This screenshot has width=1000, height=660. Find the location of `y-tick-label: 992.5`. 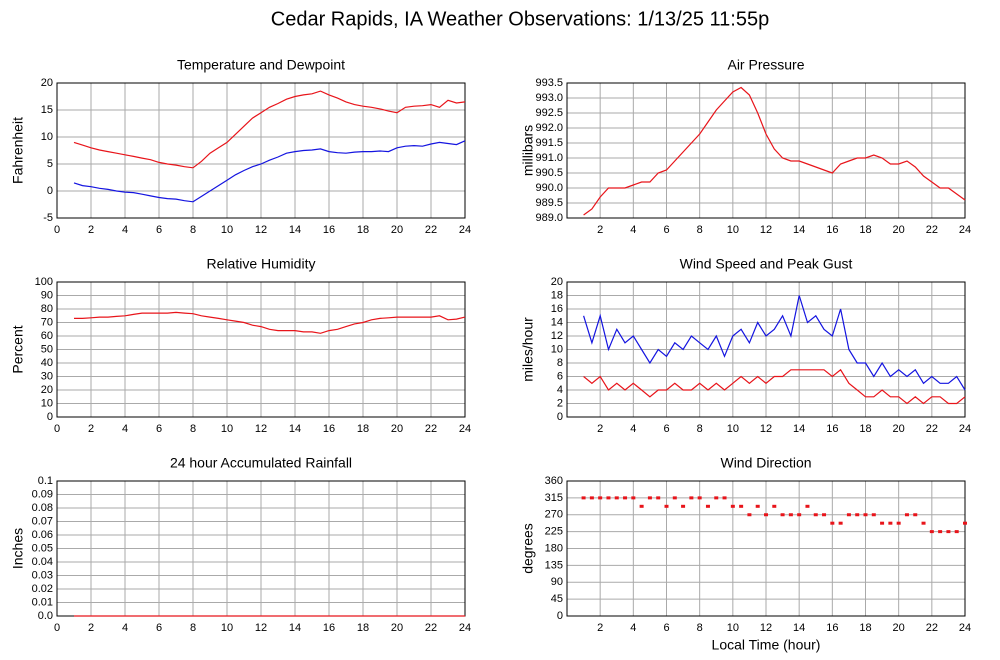

y-tick-label: 992.5 is located at coordinates (549, 113).